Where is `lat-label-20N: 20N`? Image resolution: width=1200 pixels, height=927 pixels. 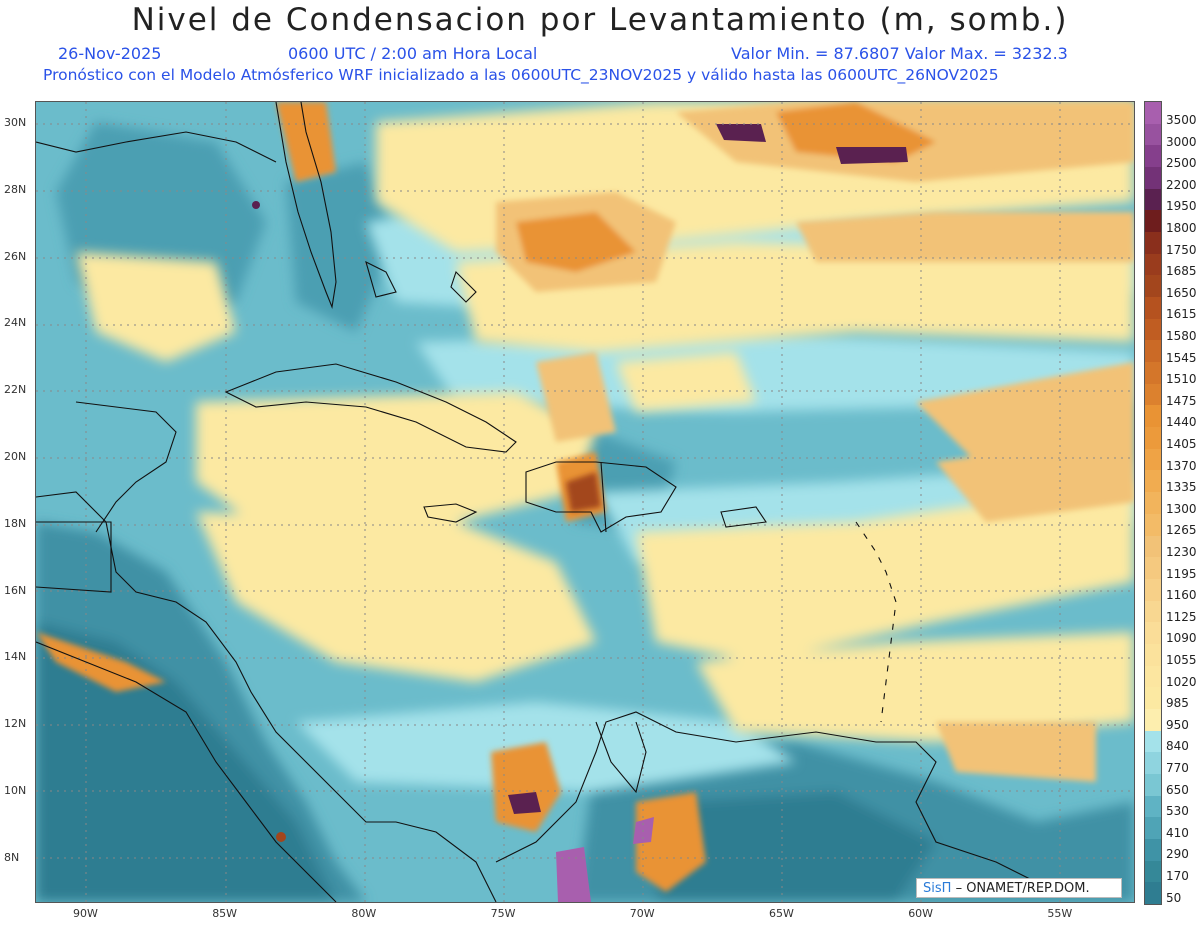 lat-label-20N: 20N is located at coordinates (15, 456).